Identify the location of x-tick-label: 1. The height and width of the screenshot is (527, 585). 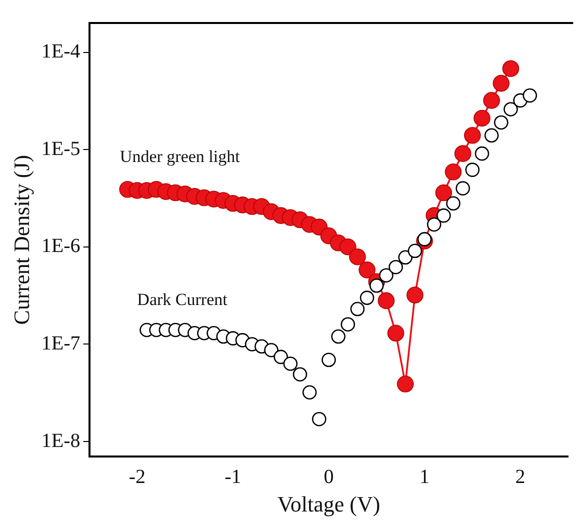
(425, 477).